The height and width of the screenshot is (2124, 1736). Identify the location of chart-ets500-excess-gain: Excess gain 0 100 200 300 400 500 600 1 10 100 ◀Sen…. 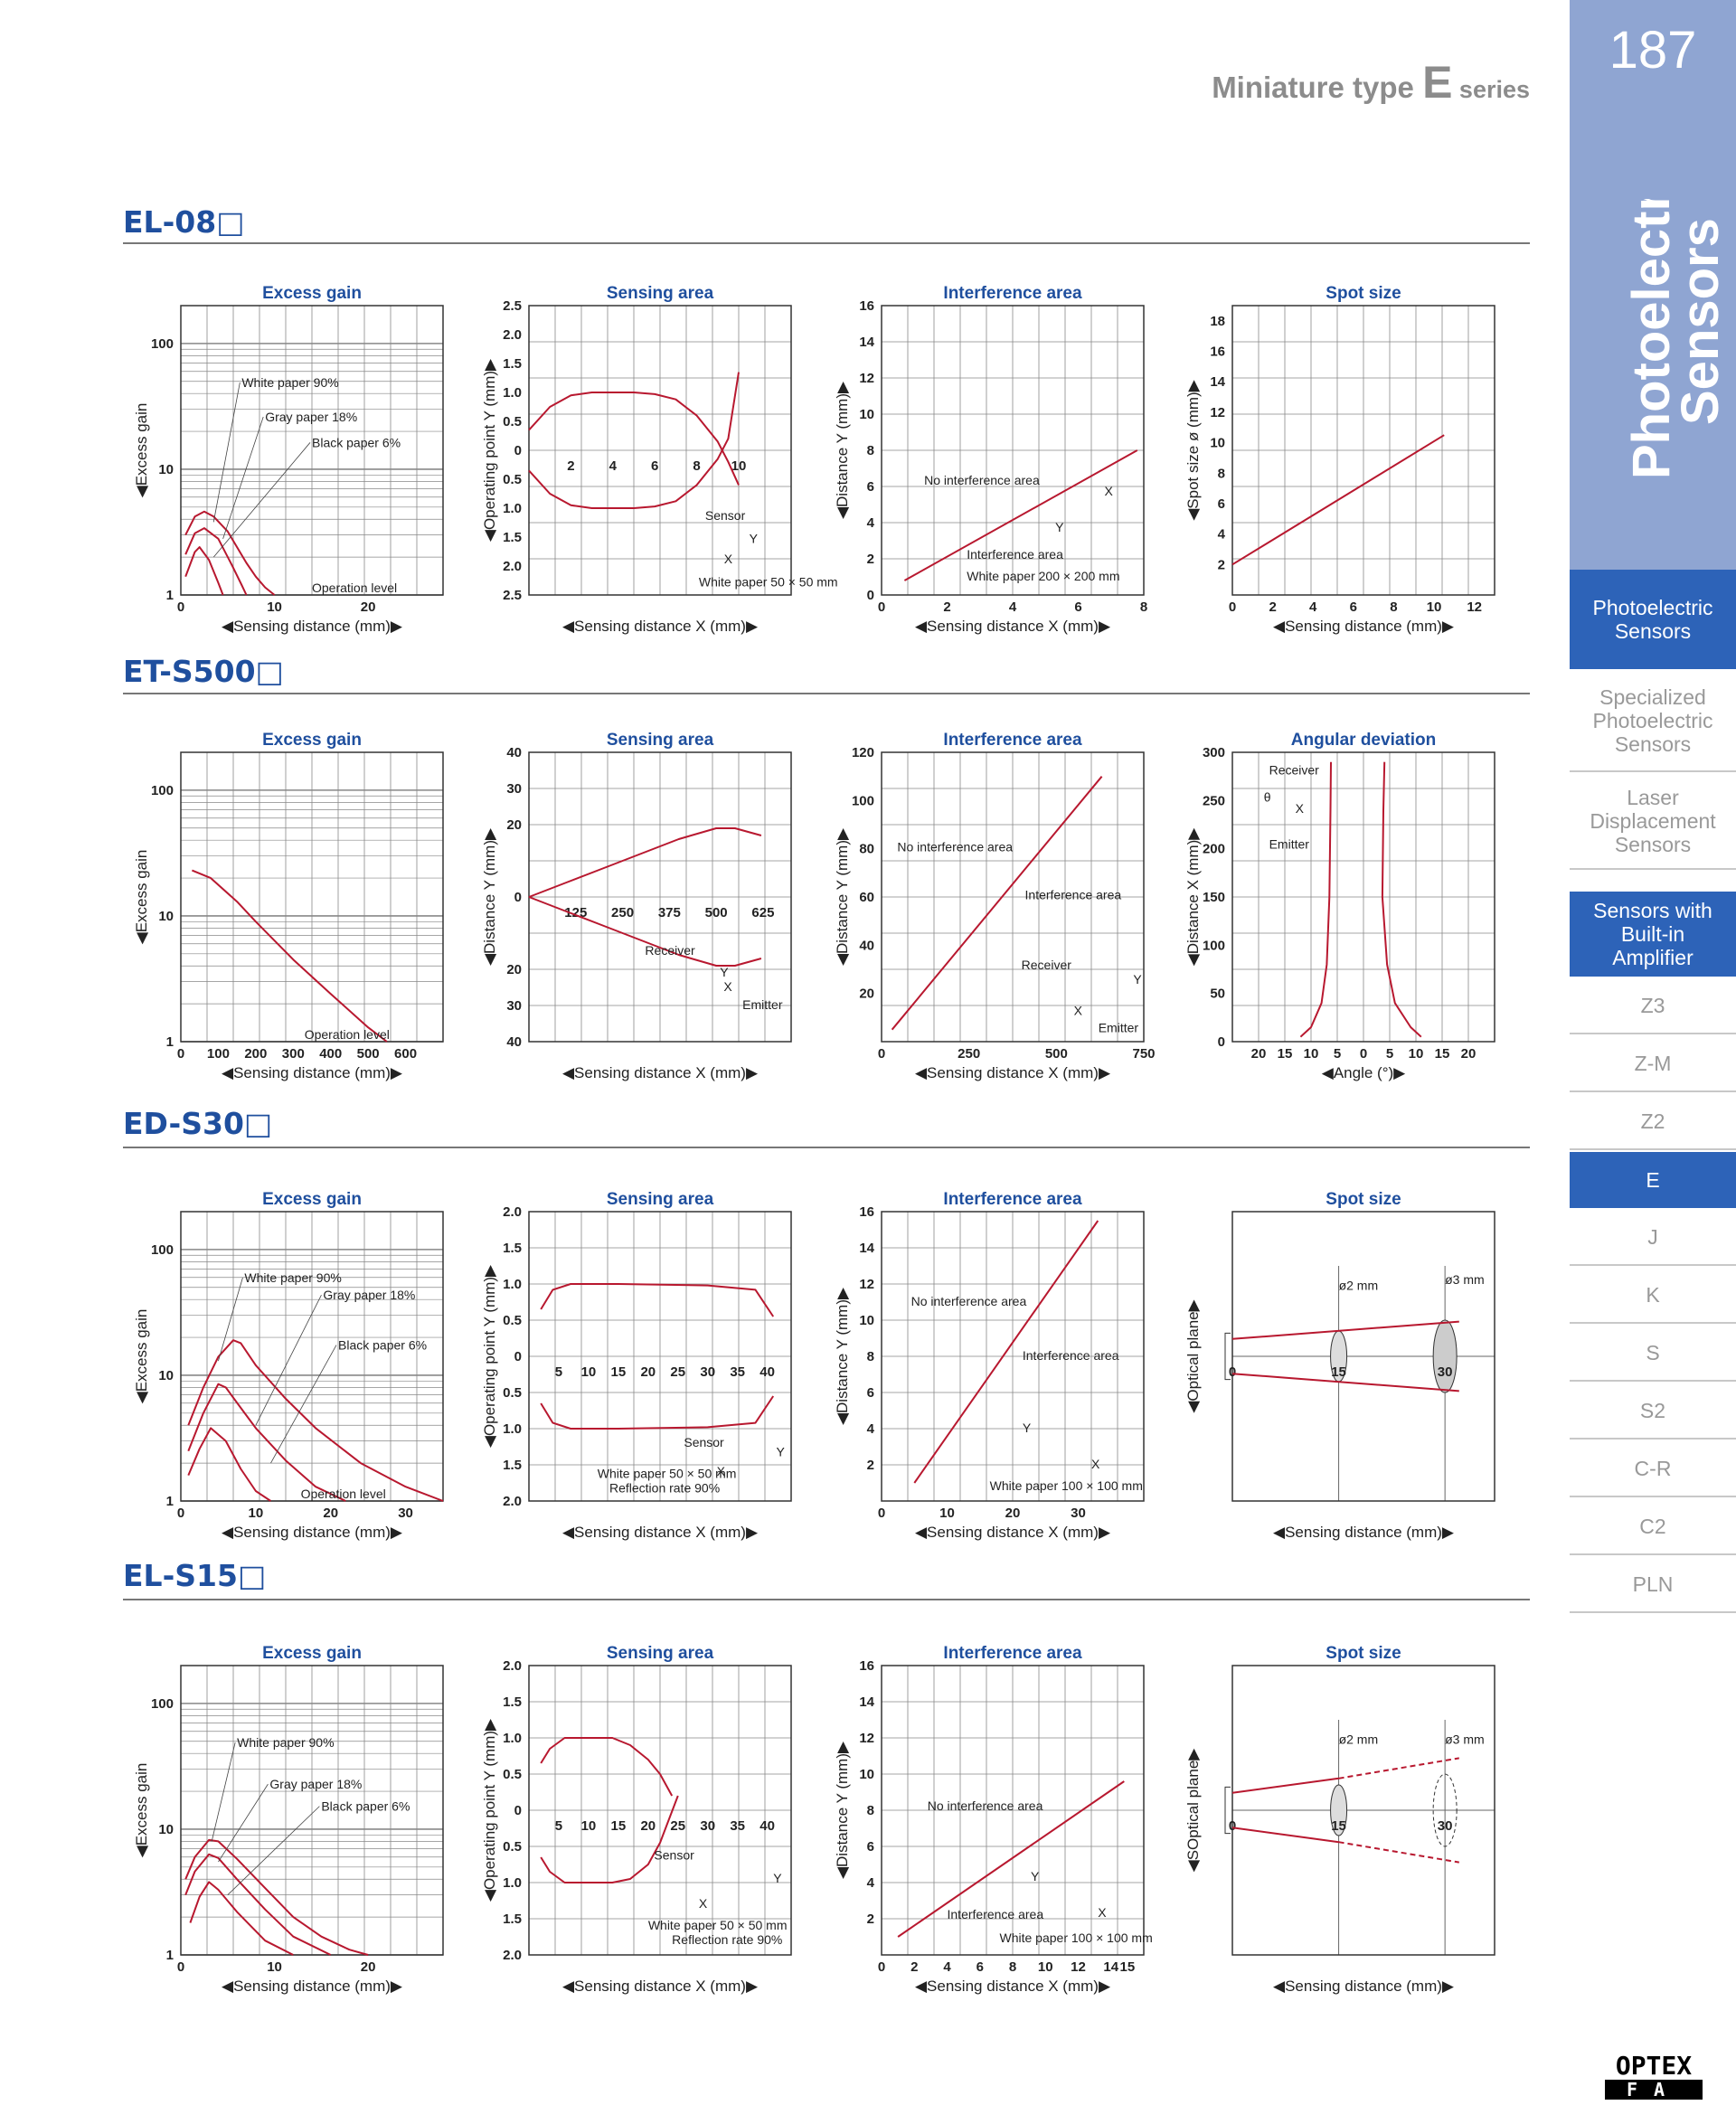
(288, 906).